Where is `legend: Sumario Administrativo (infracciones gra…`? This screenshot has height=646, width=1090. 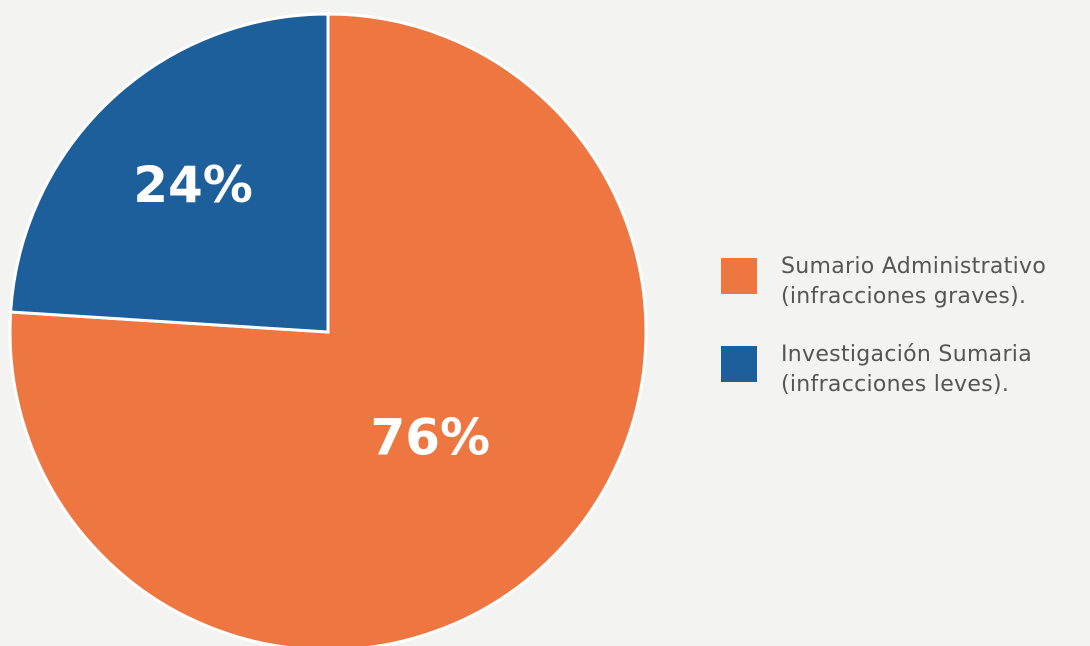 legend: Sumario Administrativo (infracciones gra… is located at coordinates (883, 340).